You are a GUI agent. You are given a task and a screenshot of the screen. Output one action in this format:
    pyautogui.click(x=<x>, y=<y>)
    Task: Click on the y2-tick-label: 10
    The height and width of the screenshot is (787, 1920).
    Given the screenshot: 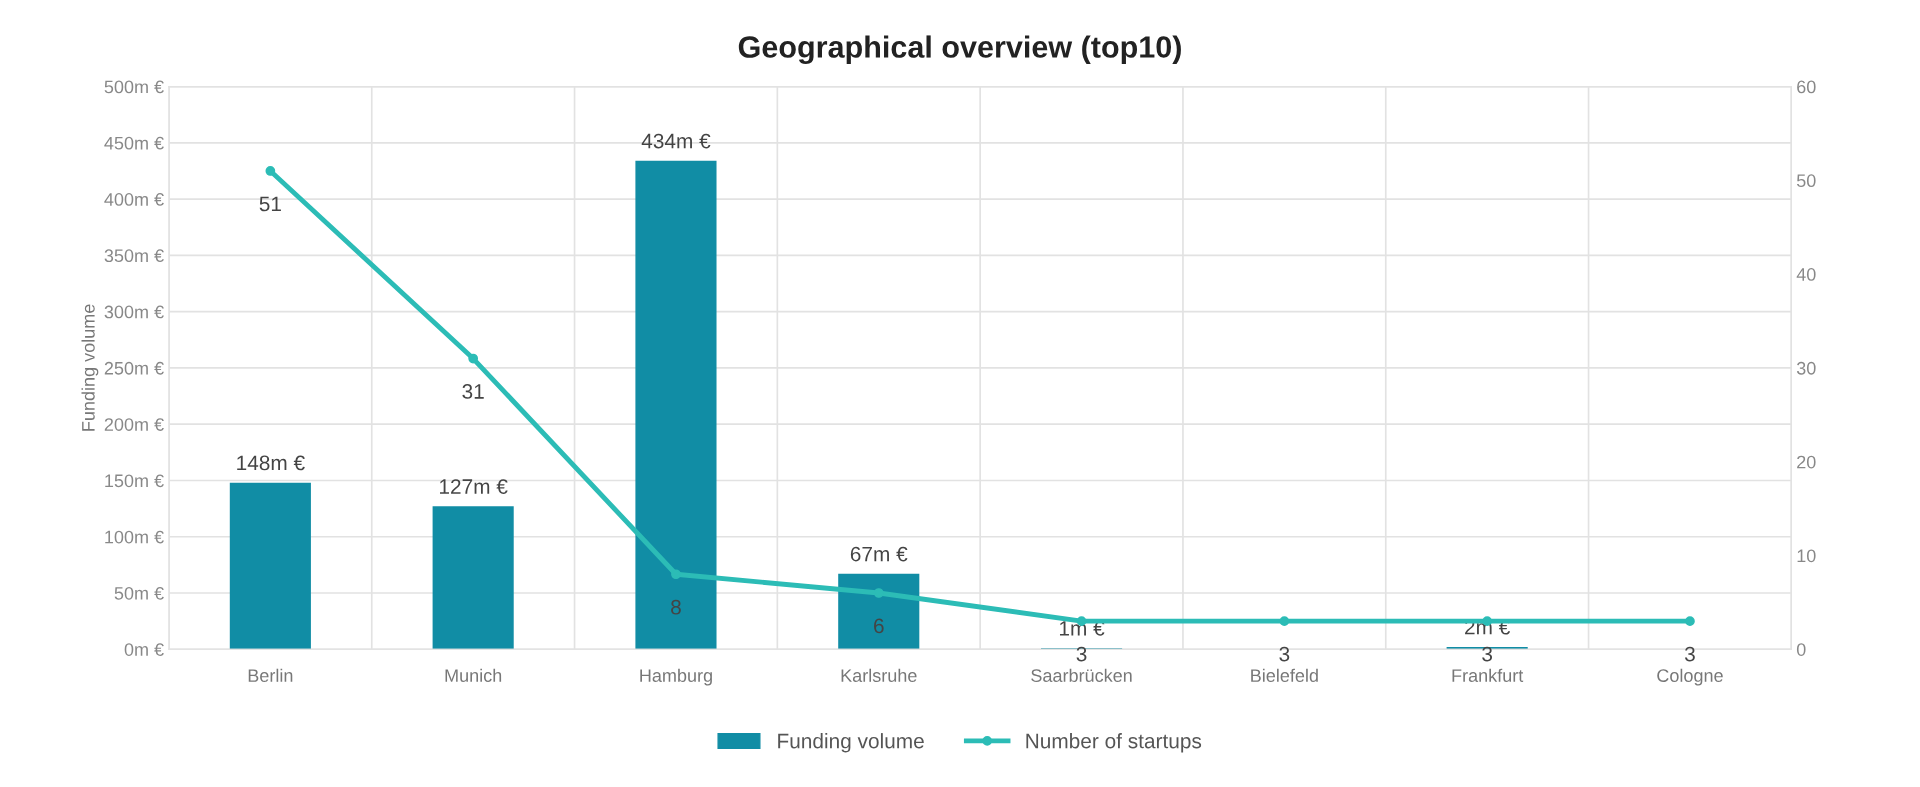 What is the action you would take?
    pyautogui.click(x=1806, y=556)
    